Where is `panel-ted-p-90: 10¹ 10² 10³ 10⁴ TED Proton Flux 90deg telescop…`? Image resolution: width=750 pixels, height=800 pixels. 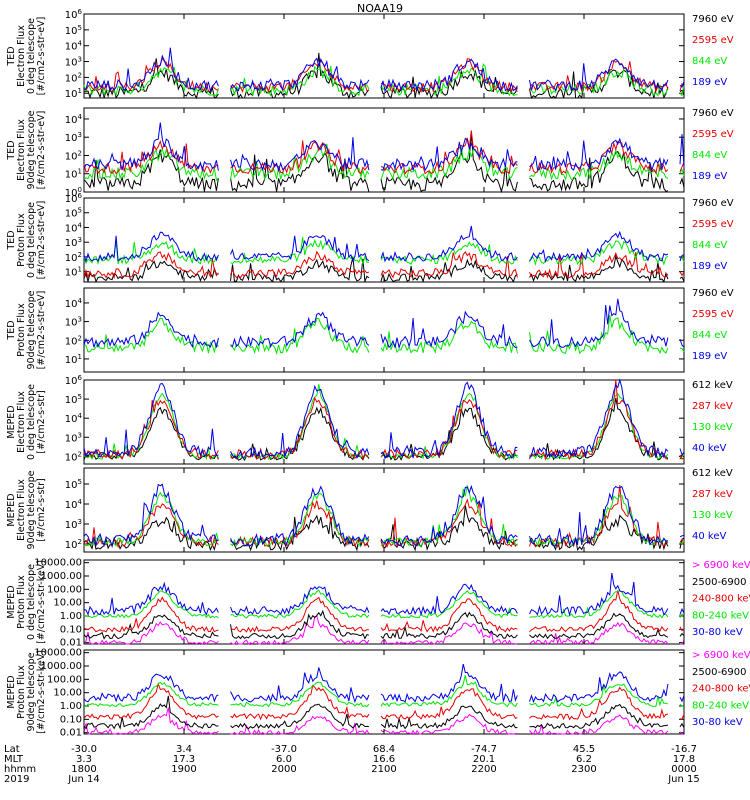 panel-ted-p-90: 10¹ 10² 10³ 10⁴ TED Proton Flux 90deg telescop… is located at coordinates (370, 330).